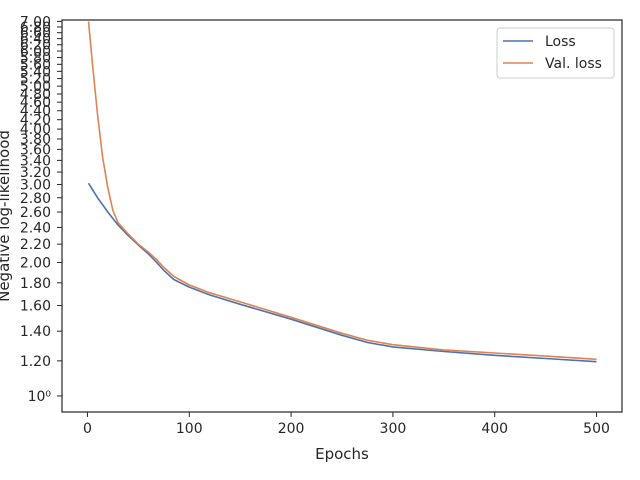  What do you see at coordinates (35, 332) in the screenshot?
I see `y-tick-label: 1.40` at bounding box center [35, 332].